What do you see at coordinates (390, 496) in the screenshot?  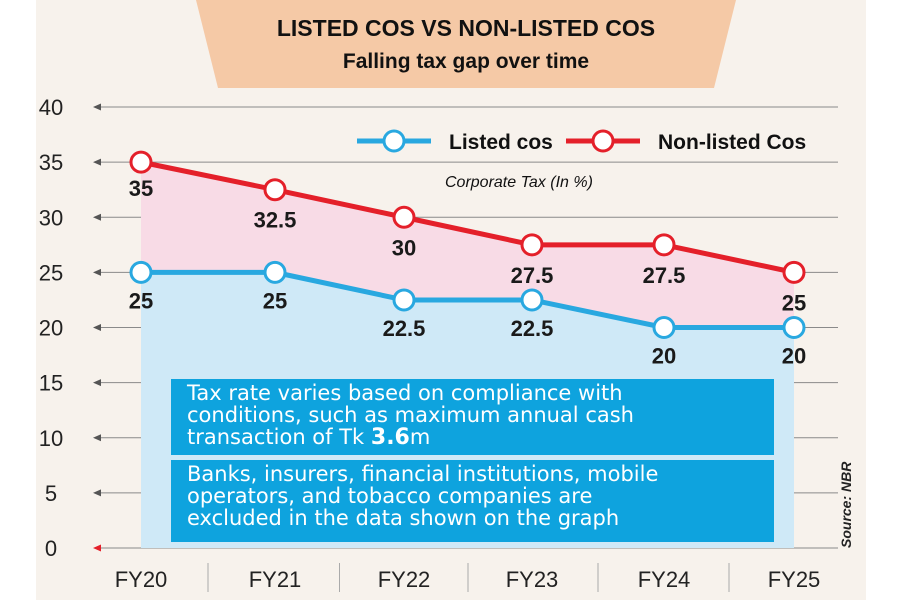 I see `note2-line2: operators, and tobacco companies are` at bounding box center [390, 496].